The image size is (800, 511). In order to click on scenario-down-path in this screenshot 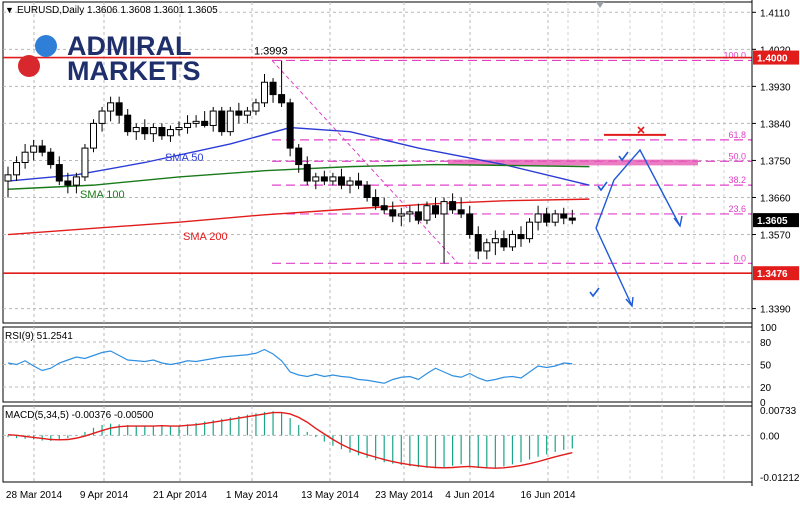, I will do `click(614, 267)`.